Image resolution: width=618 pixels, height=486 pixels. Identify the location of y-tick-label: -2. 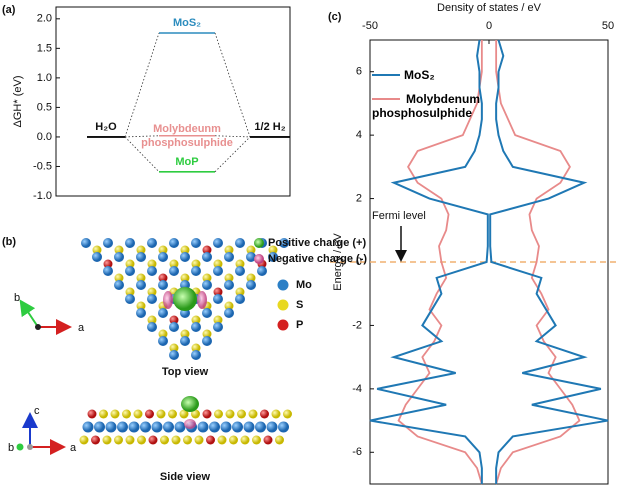
(357, 325).